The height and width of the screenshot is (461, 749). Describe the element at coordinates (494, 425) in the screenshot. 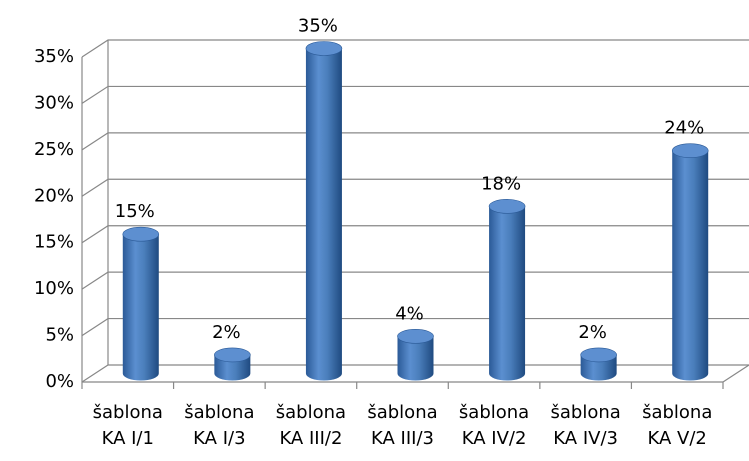

I see `x-tick-label: šablona KA IV/2` at that location.